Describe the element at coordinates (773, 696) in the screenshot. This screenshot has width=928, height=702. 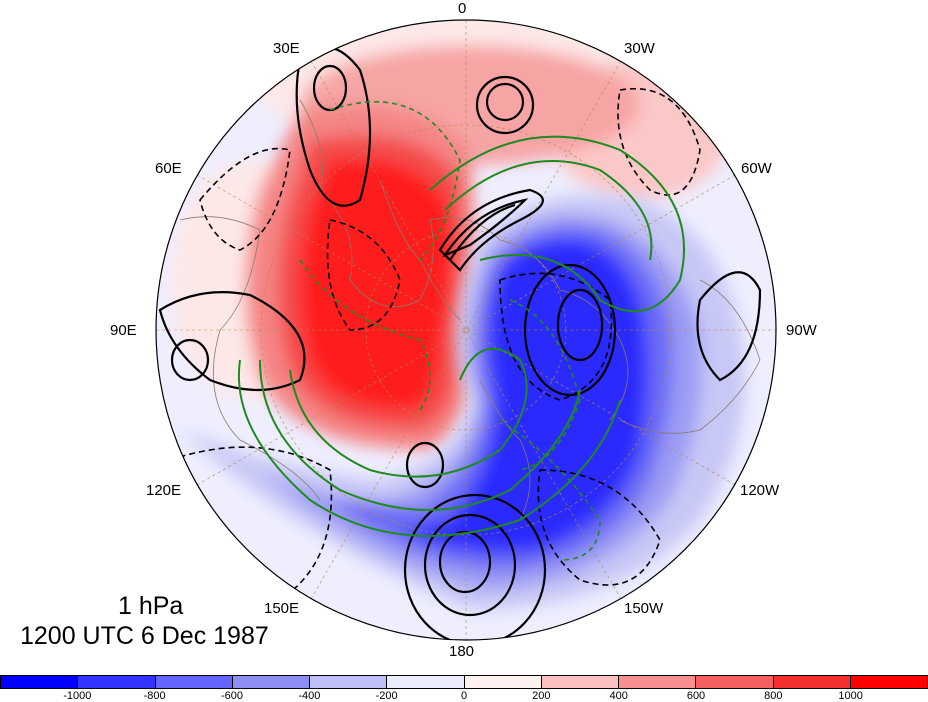
I see `colorbar-tick-label: 800` at that location.